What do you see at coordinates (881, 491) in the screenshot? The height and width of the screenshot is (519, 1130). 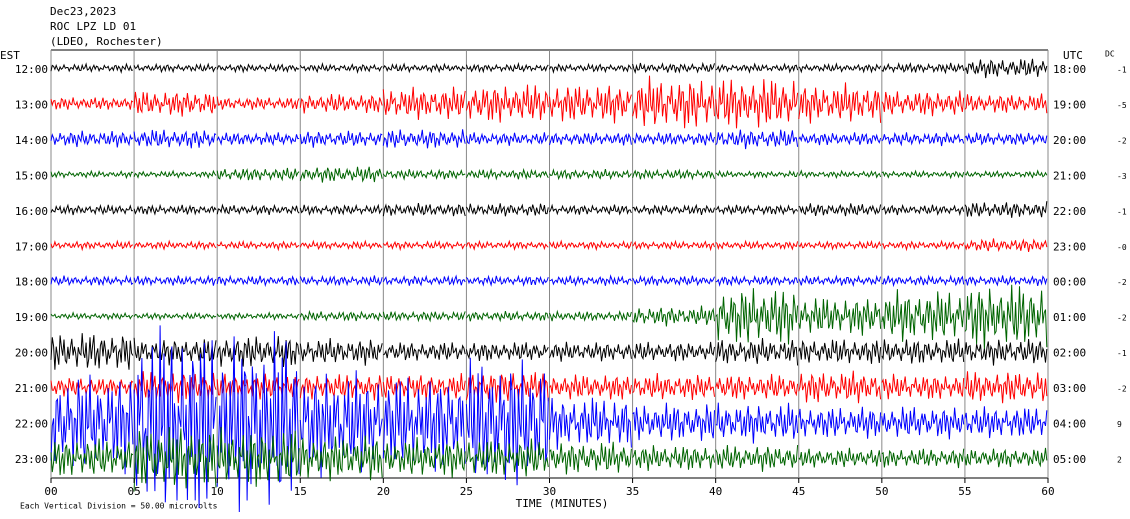 I see `x-tick-label: 50` at bounding box center [881, 491].